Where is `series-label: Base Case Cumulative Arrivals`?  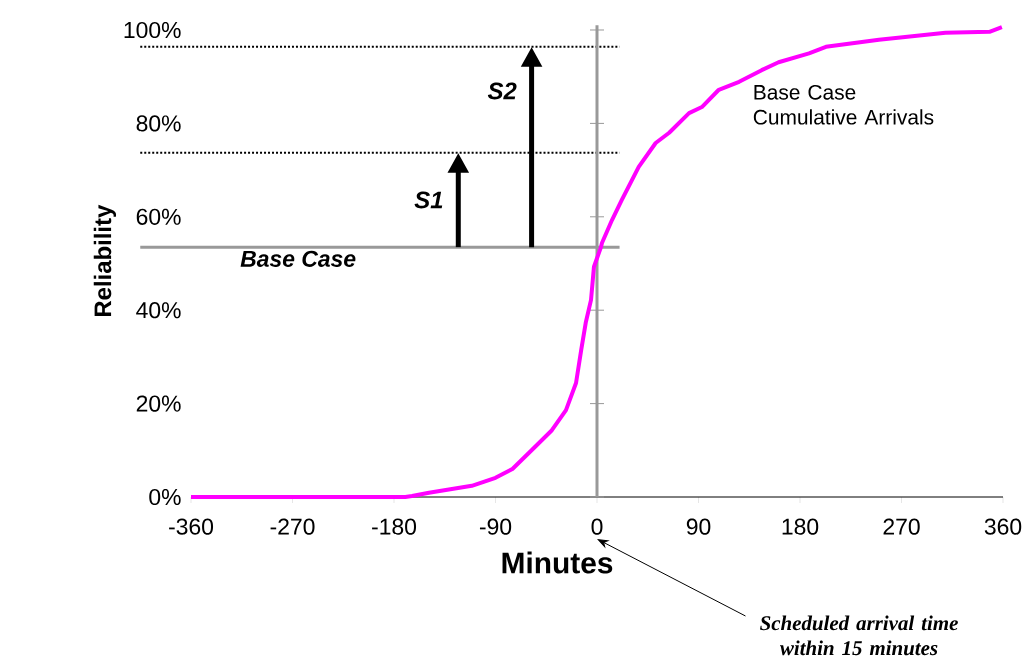
series-label: Base Case Cumulative Arrivals is located at coordinates (843, 104).